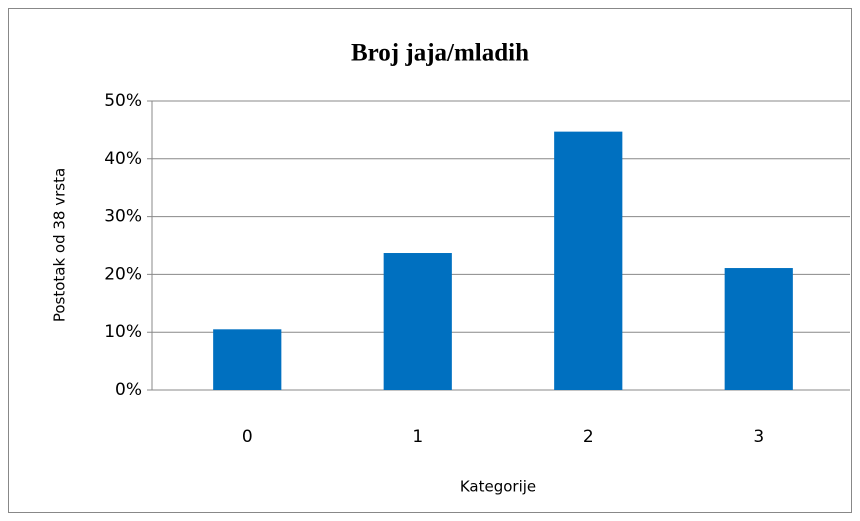 This screenshot has height=521, width=860. I want to click on x-axis-label: Kategorije, so click(498, 487).